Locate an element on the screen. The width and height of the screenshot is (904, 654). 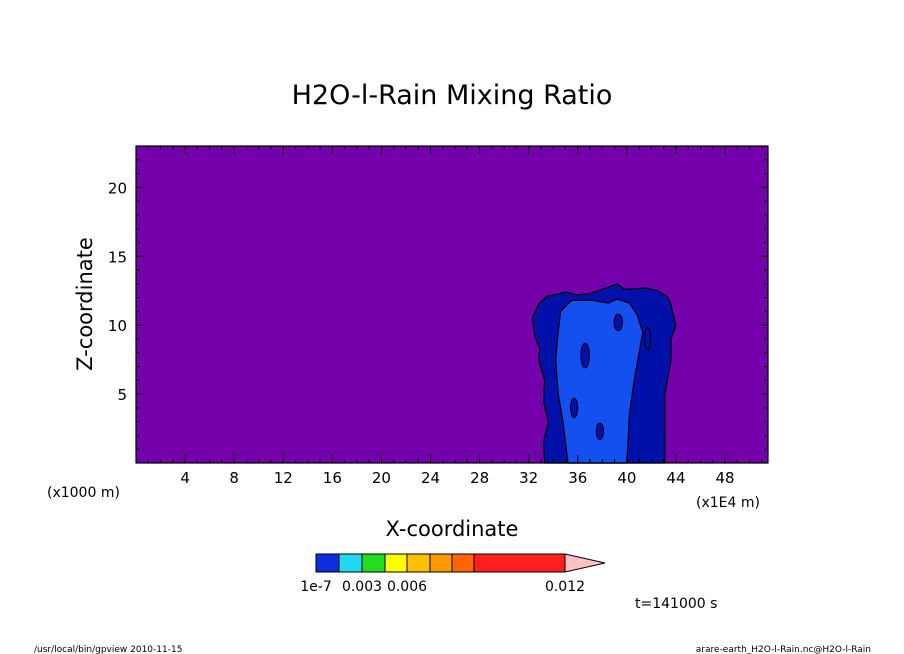
x-tick-label: 44 is located at coordinates (675, 478).